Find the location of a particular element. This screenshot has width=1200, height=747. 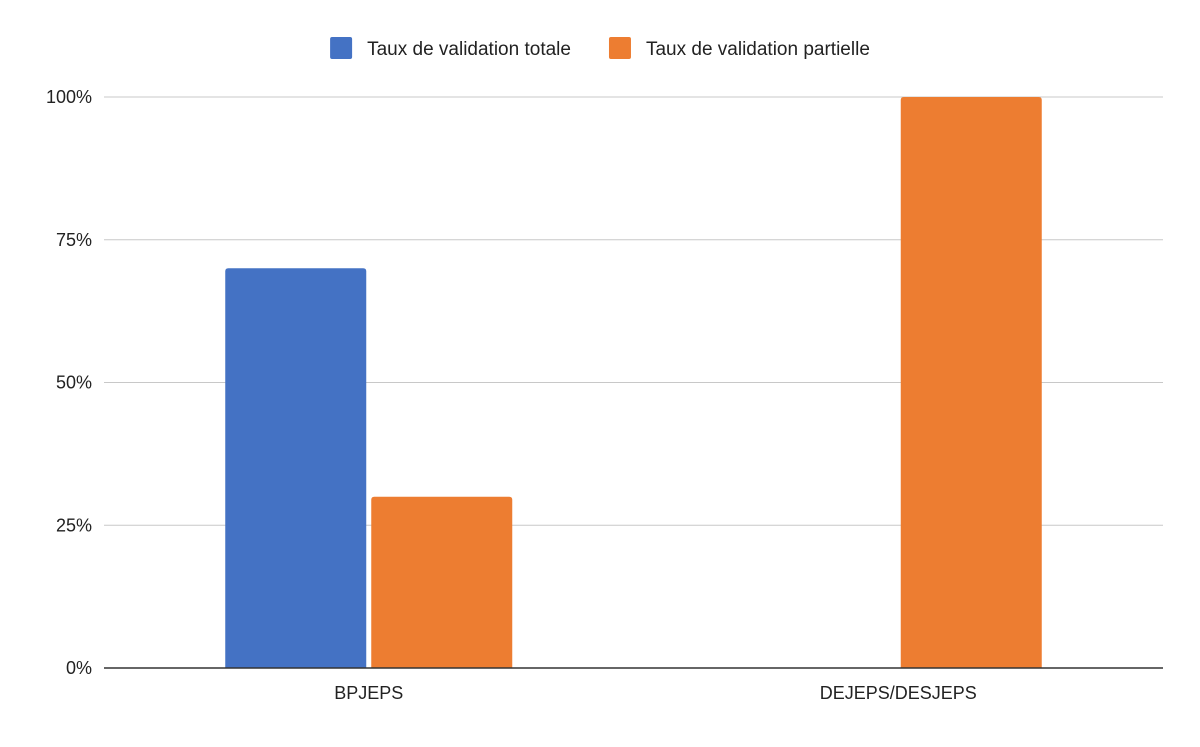

legend-item-2: Taux de validation partielle is located at coordinates (739, 48).